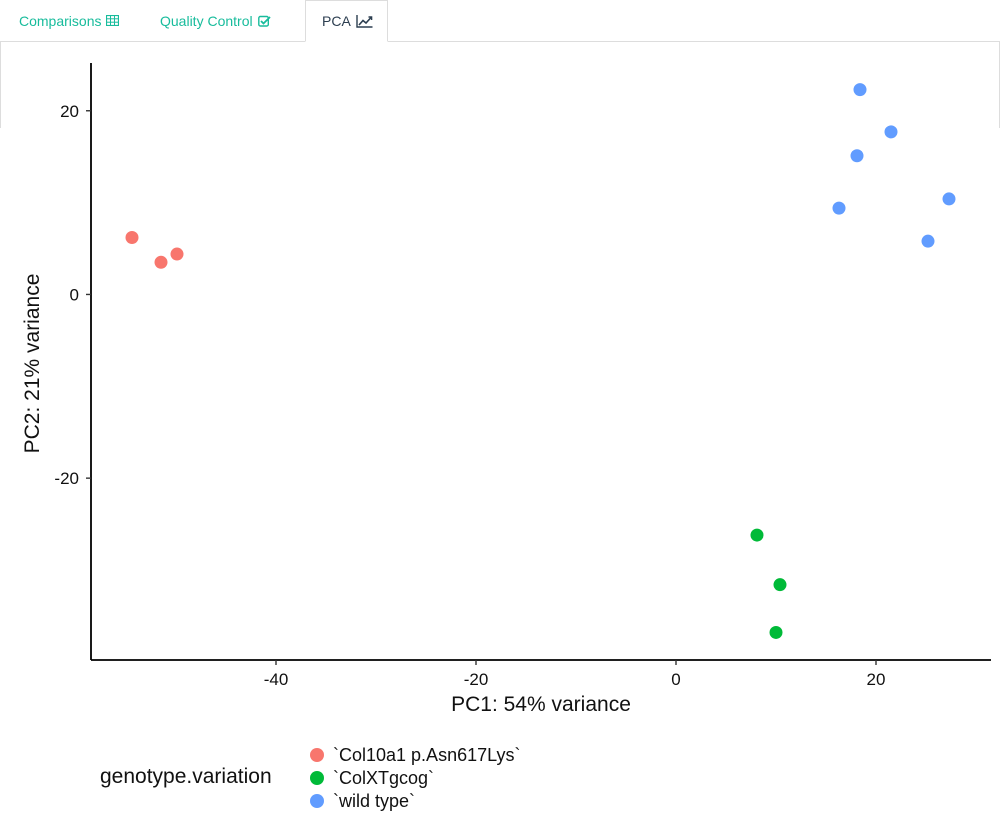 Image resolution: width=1002 pixels, height=816 pixels. I want to click on legend-item: `ColXTgcog`, so click(372, 778).